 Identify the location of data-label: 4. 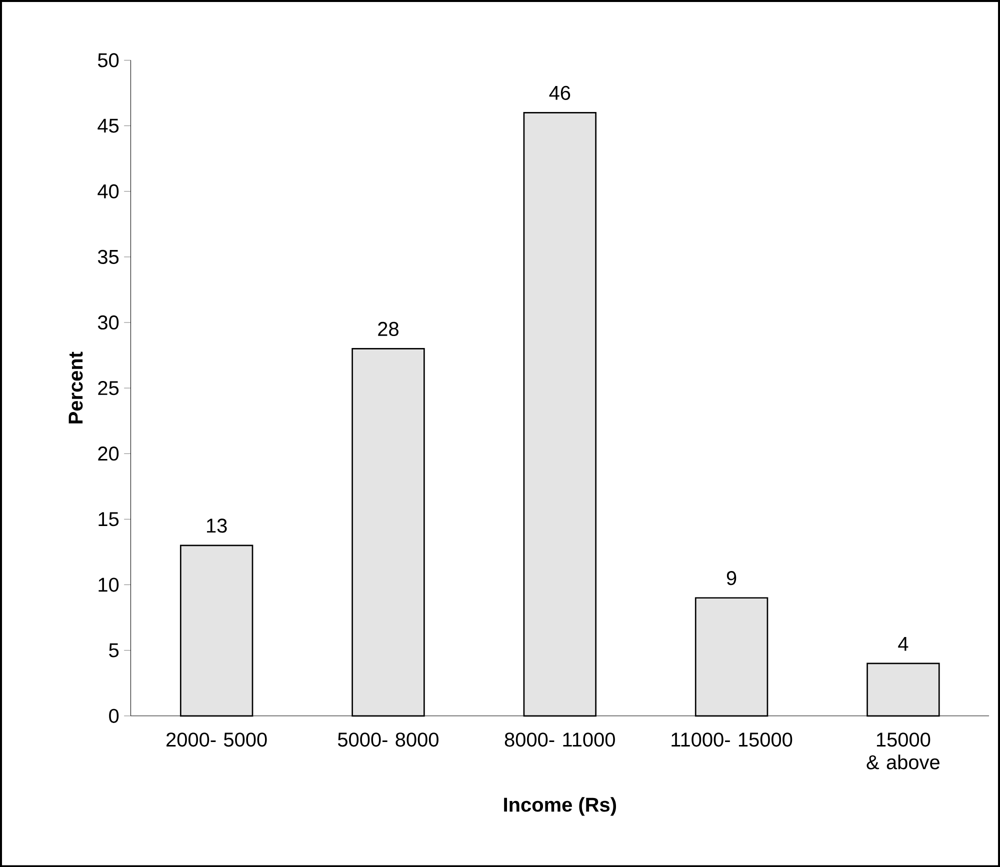
(903, 643).